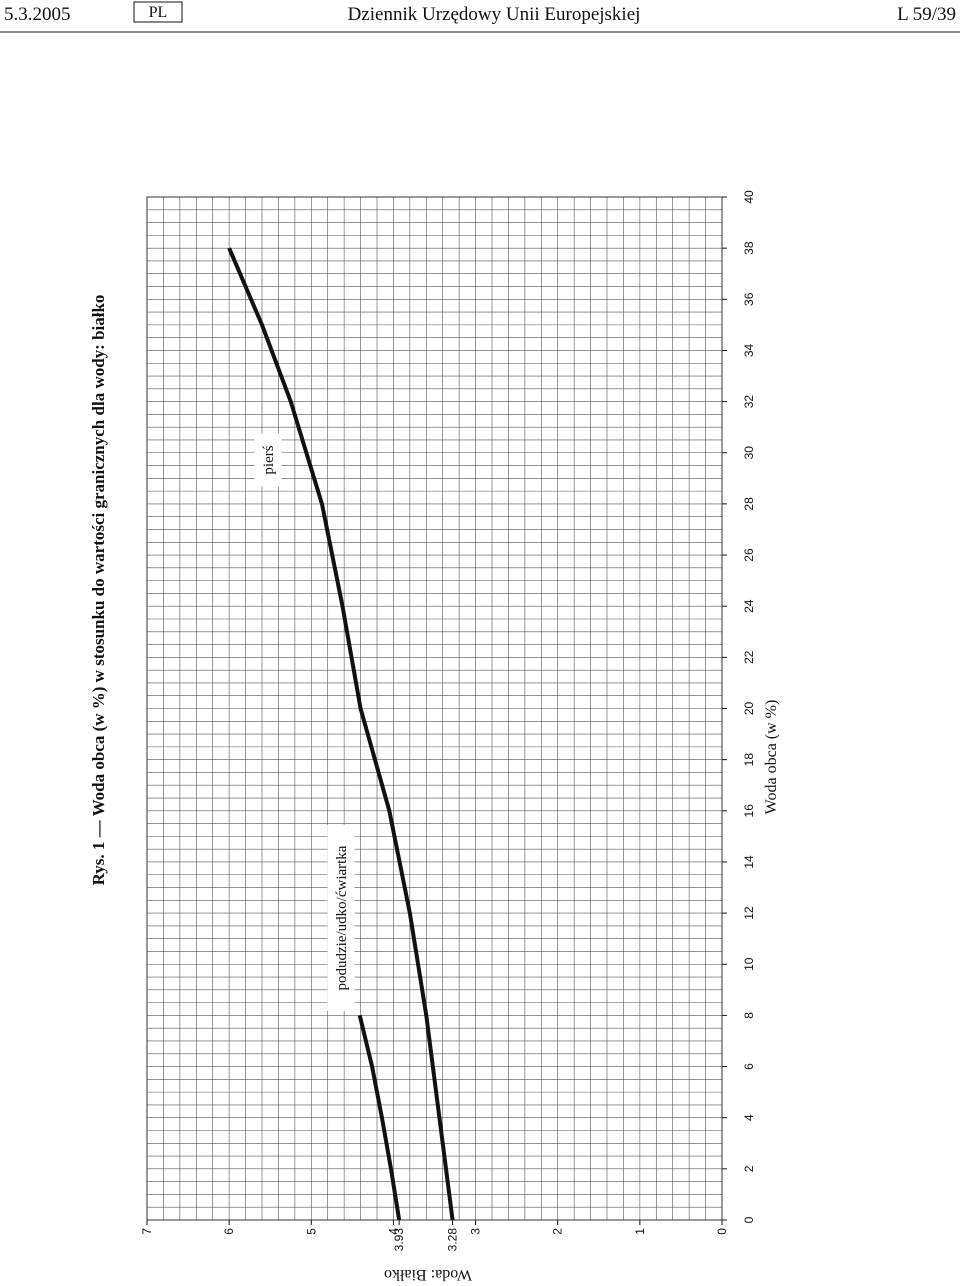 The height and width of the screenshot is (1286, 960). What do you see at coordinates (749, 1117) in the screenshot?
I see `x-tick-label: 4` at bounding box center [749, 1117].